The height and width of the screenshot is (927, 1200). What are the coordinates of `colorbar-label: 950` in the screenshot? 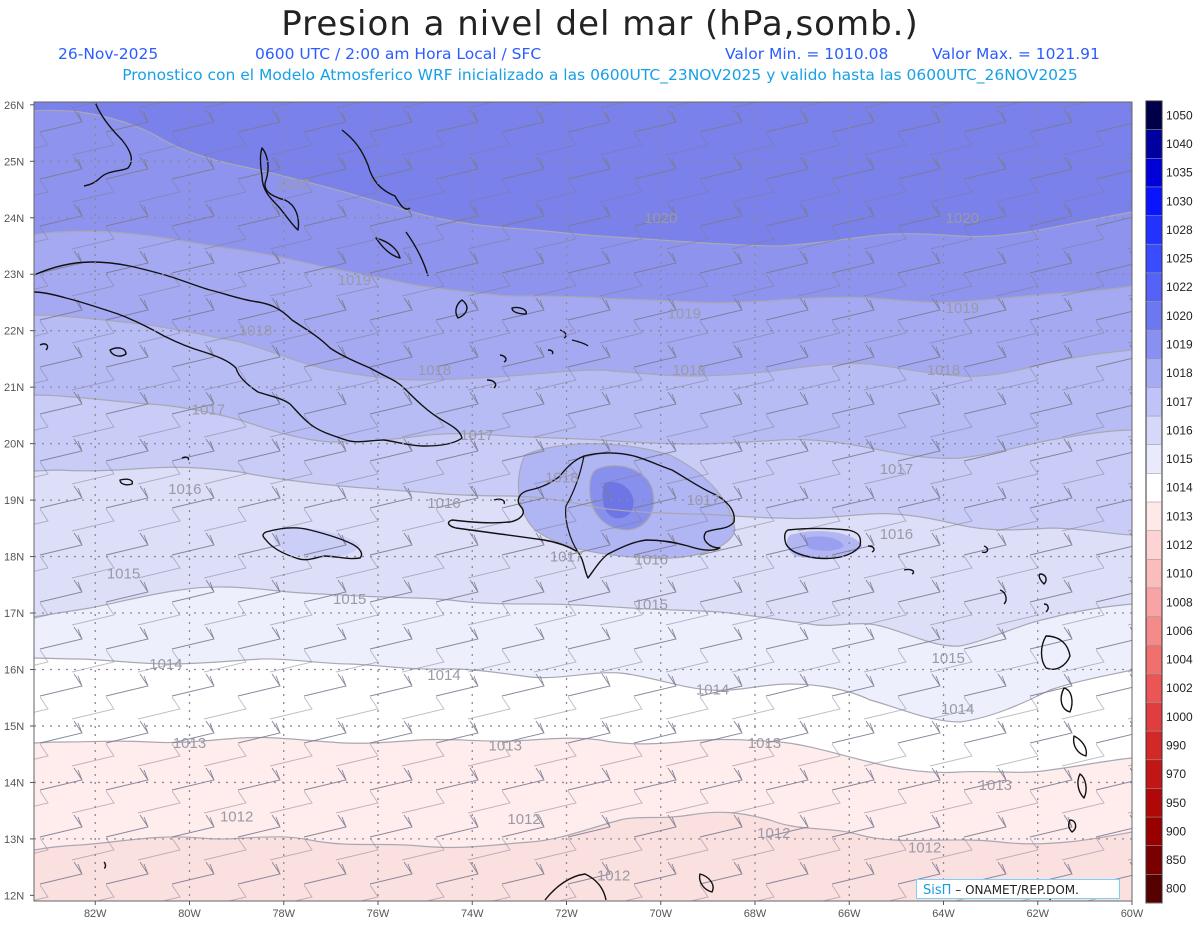 It's located at (1176, 803).